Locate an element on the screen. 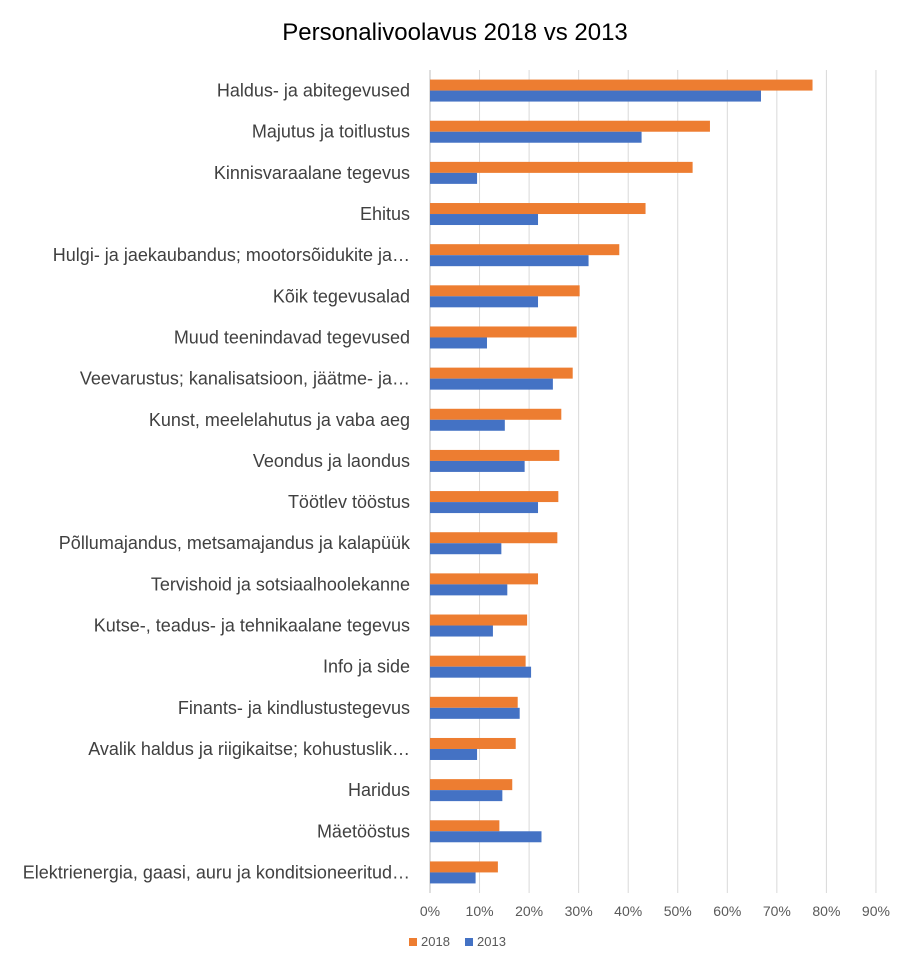  category-label: Veondus ja laondus is located at coordinates (331, 461).